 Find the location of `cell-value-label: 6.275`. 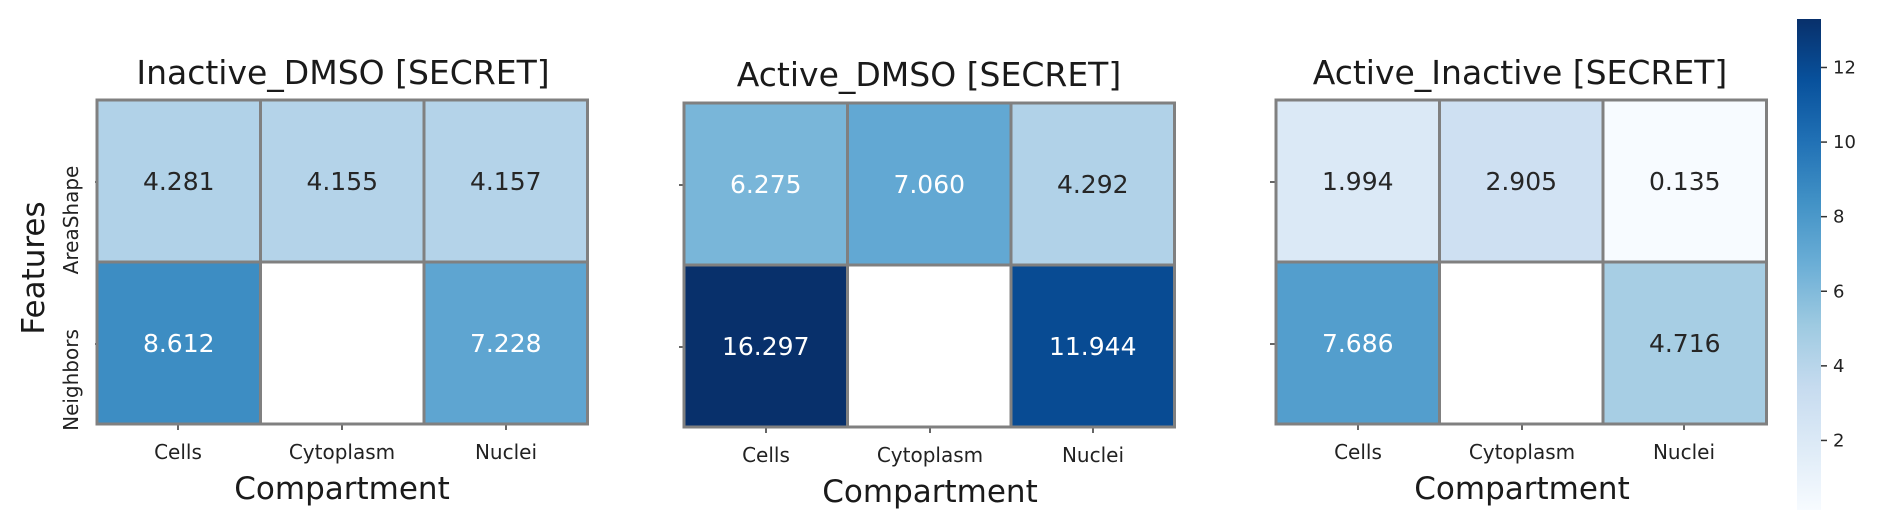

cell-value-label: 6.275 is located at coordinates (766, 184).